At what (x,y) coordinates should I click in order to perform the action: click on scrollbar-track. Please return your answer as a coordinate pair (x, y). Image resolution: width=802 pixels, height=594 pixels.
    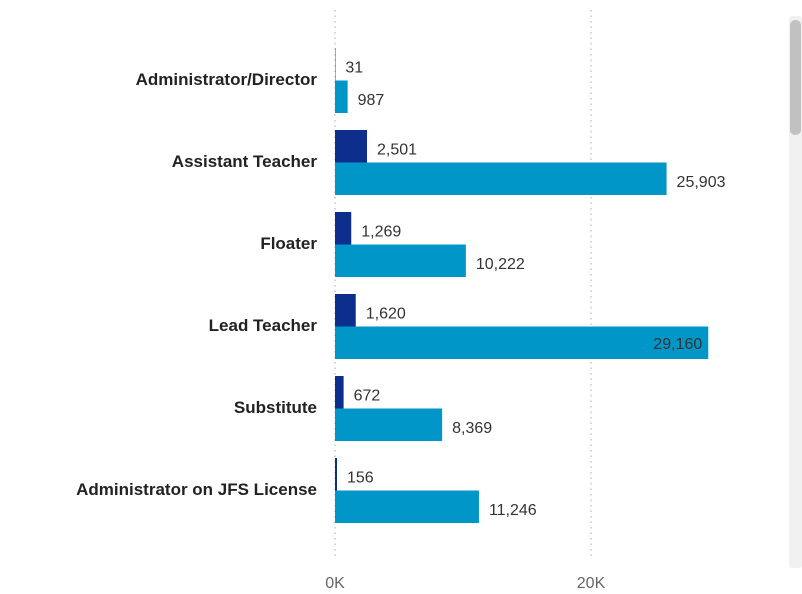
    Looking at the image, I should click on (795, 292).